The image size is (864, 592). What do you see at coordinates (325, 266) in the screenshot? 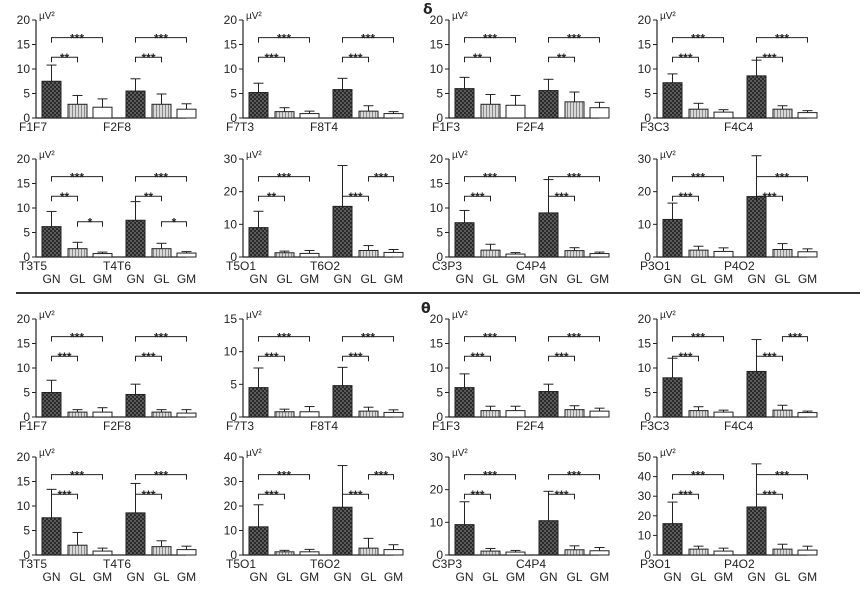
I see `group-label: T6O2` at bounding box center [325, 266].